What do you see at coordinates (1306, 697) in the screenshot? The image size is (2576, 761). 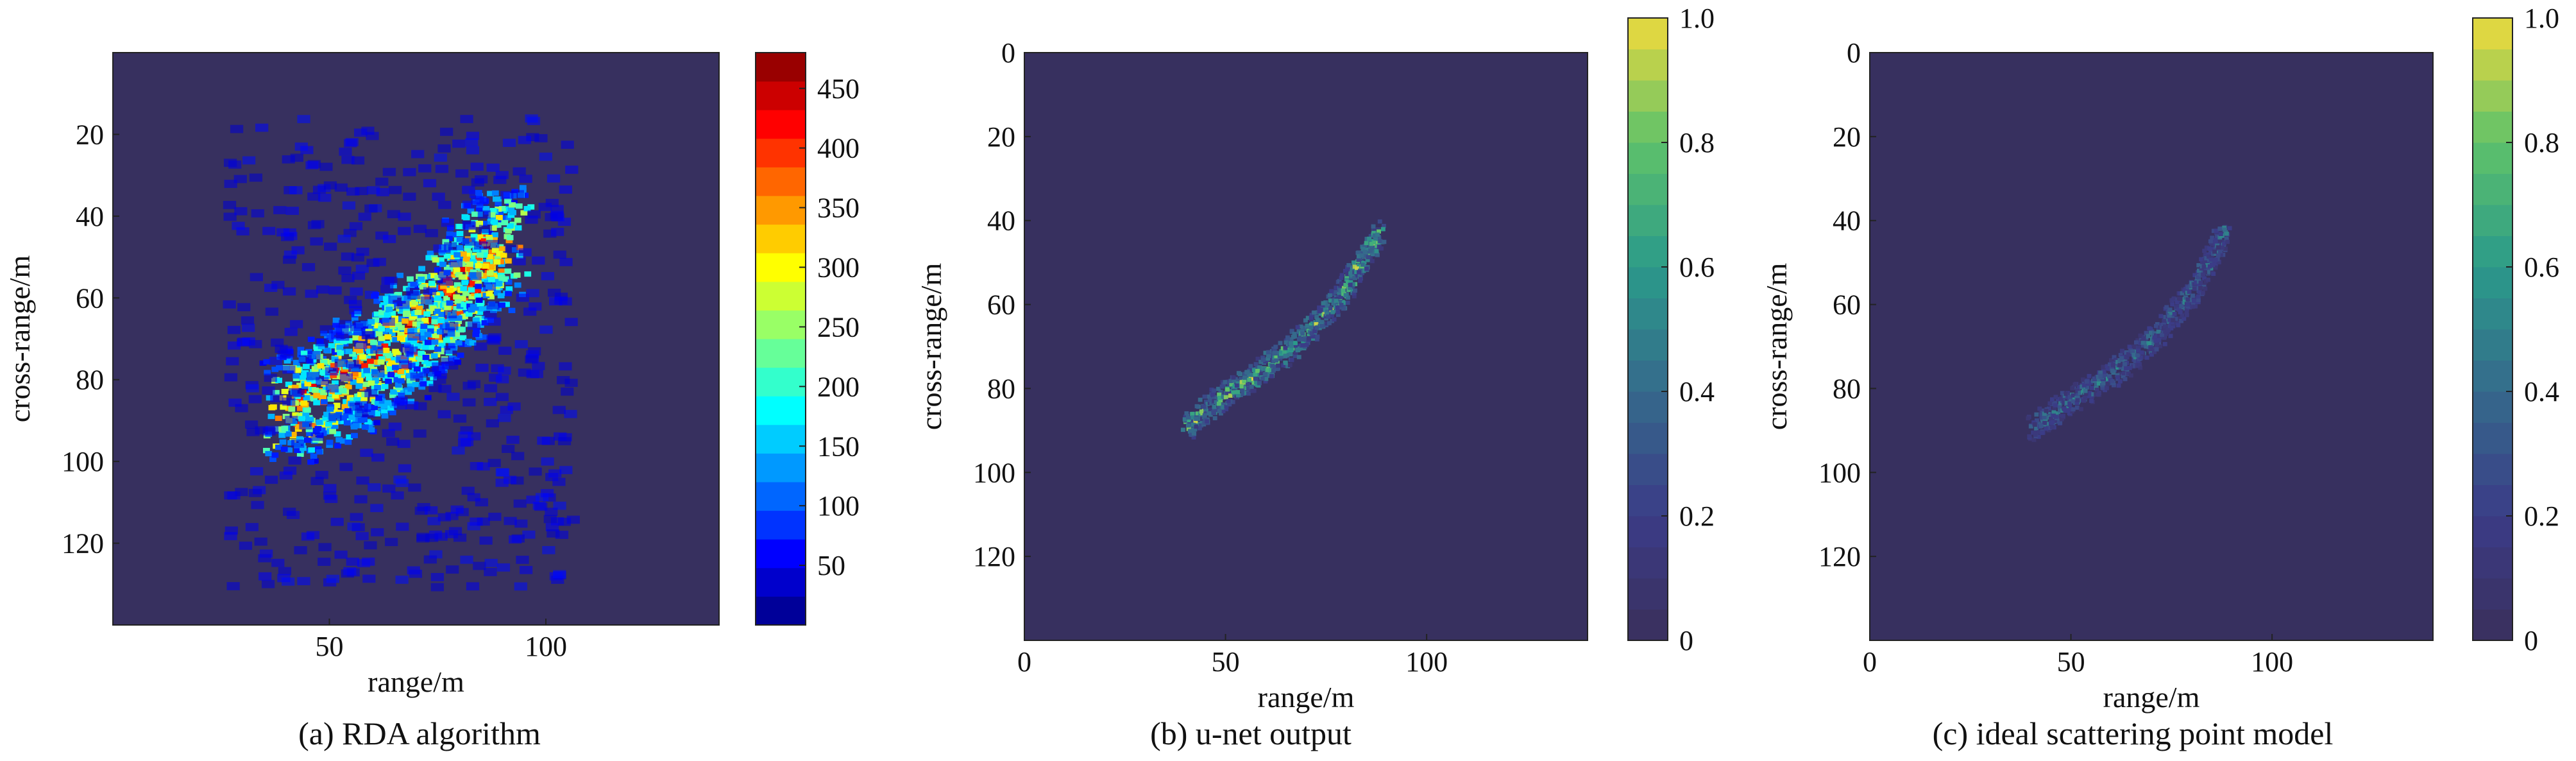 I see `x-axis-title: range/m` at bounding box center [1306, 697].